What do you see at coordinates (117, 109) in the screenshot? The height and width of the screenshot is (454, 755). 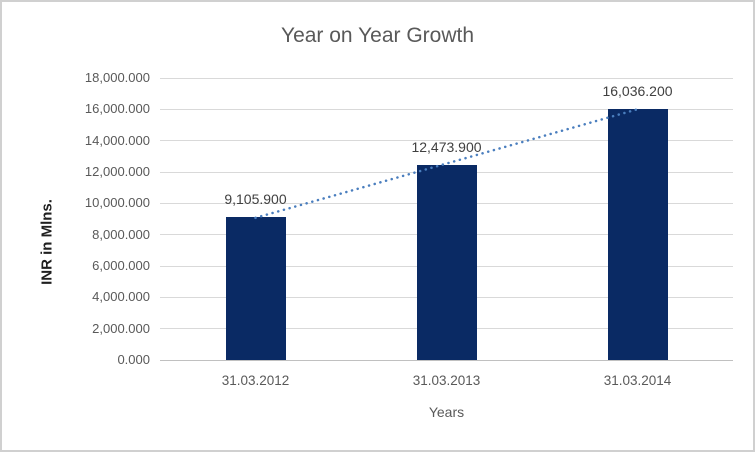 I see `y-tick-label: 16,000.000` at bounding box center [117, 109].